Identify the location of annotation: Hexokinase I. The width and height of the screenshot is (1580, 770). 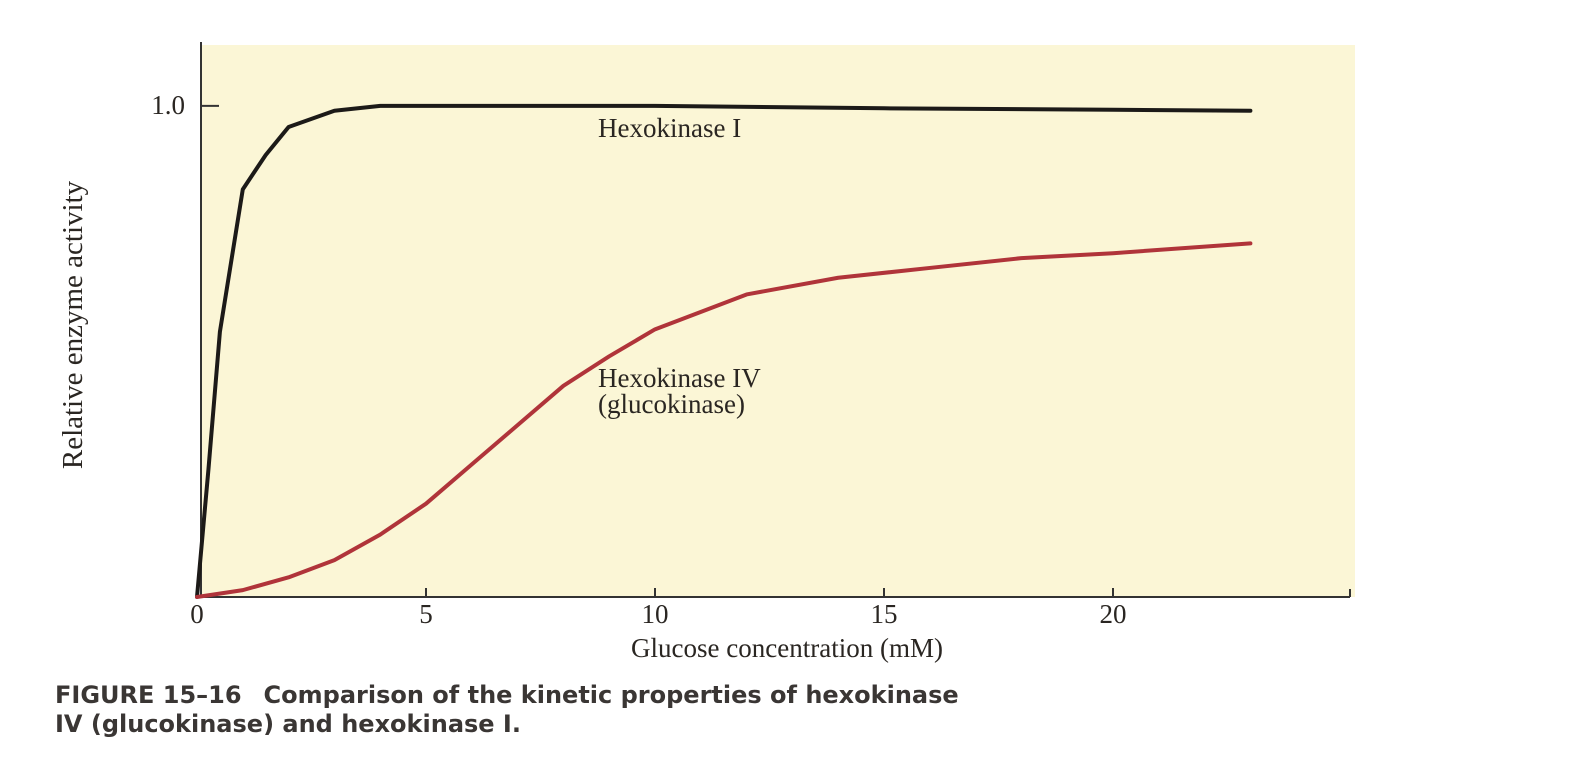
(669, 128).